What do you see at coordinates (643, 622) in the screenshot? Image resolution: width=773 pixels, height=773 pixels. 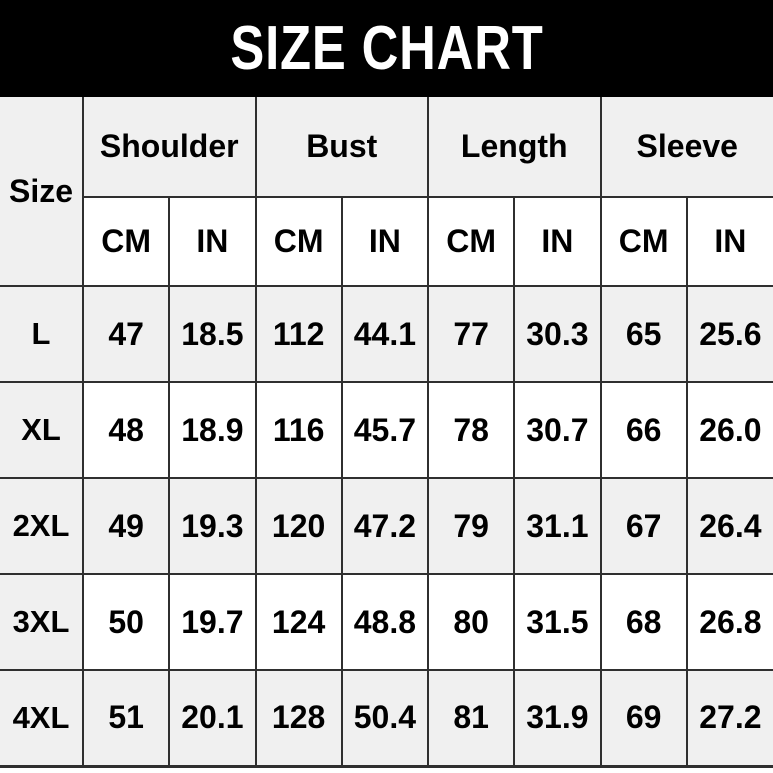 I see `measurement-cell: 68` at bounding box center [643, 622].